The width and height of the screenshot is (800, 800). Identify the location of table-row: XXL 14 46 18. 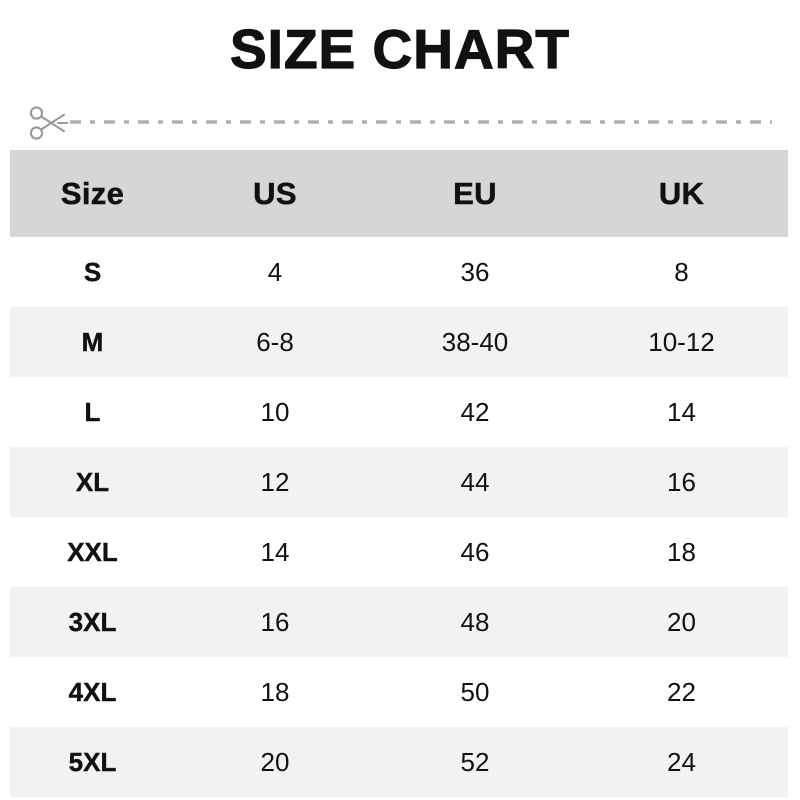
(399, 552).